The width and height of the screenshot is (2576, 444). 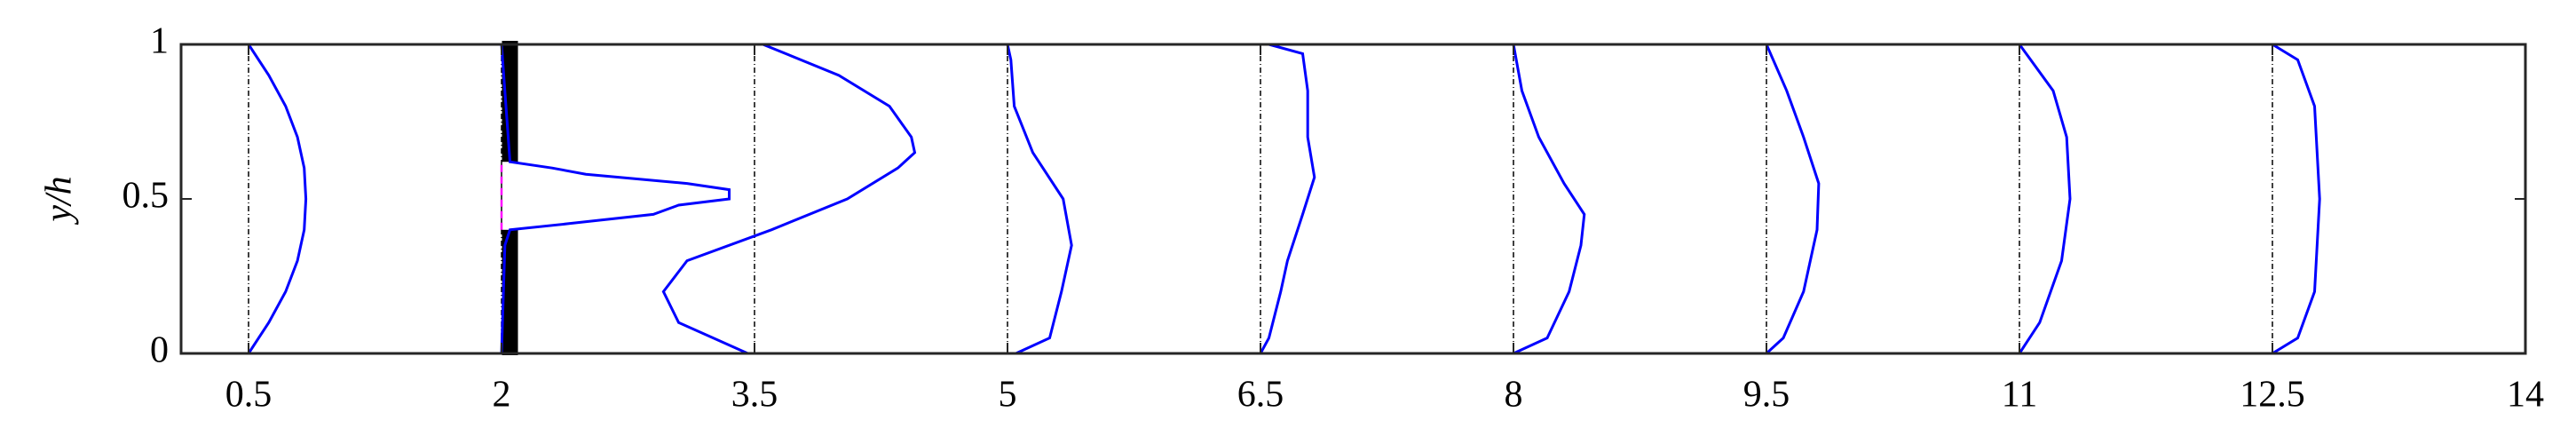 What do you see at coordinates (1514, 395) in the screenshot?
I see `x-tick-label: 8` at bounding box center [1514, 395].